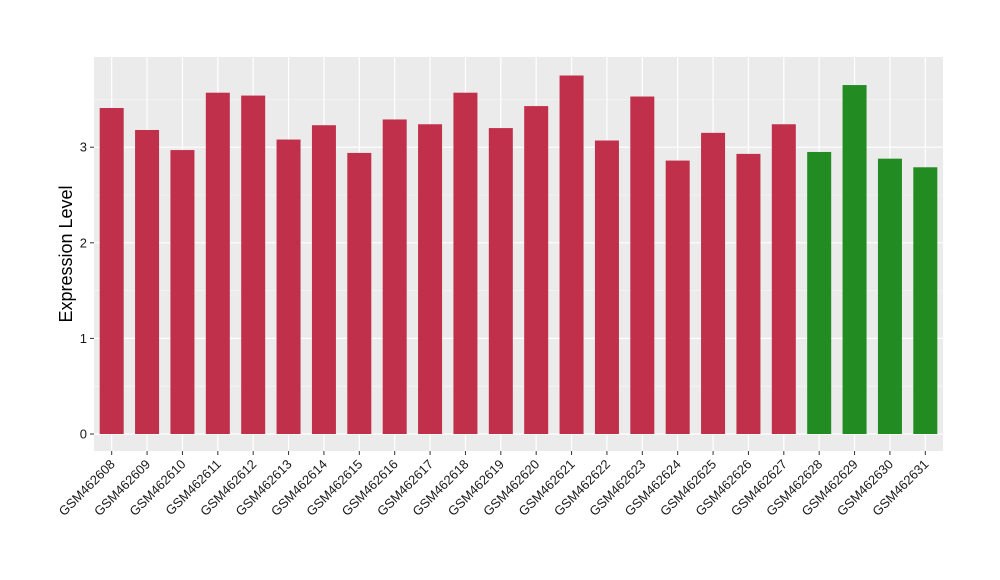 The width and height of the screenshot is (1000, 580). I want to click on y-tick-label: 1, so click(83, 338).